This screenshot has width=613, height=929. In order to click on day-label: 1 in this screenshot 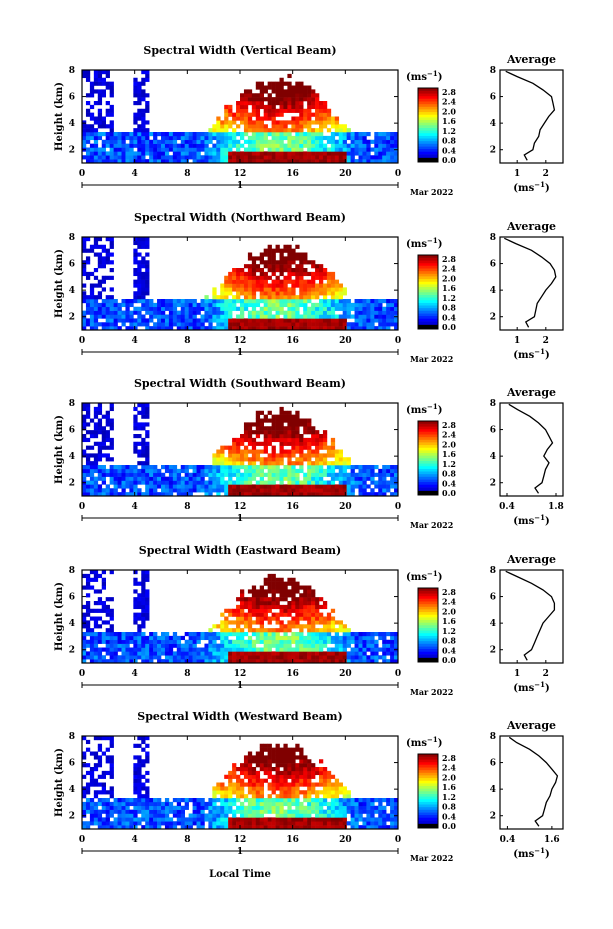, I will do `click(240, 186)`.